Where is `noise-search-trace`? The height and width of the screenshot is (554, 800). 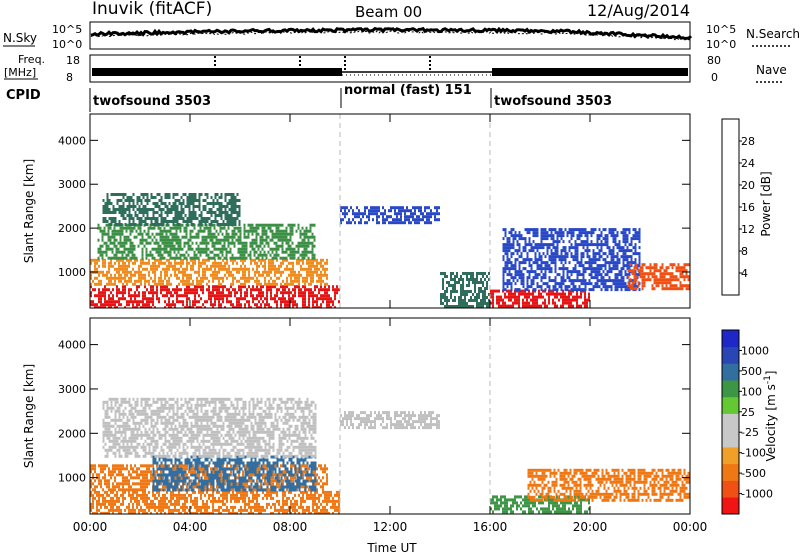 noise-search-trace is located at coordinates (391, 35).